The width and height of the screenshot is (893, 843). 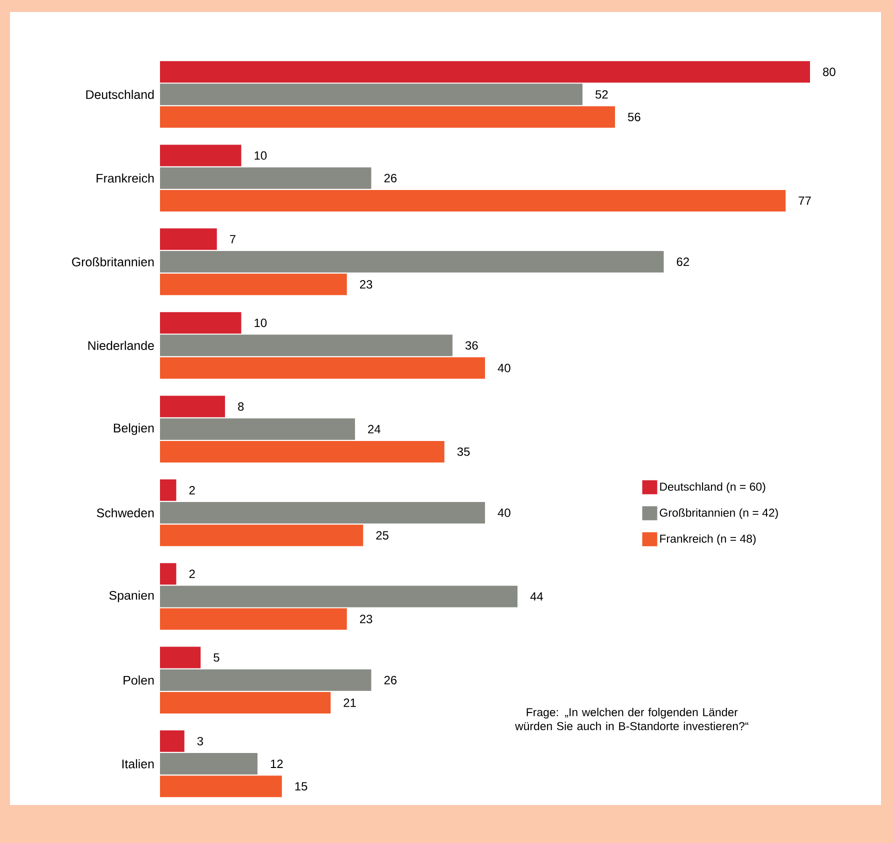 What do you see at coordinates (350, 702) in the screenshot?
I see `data-label: 21` at bounding box center [350, 702].